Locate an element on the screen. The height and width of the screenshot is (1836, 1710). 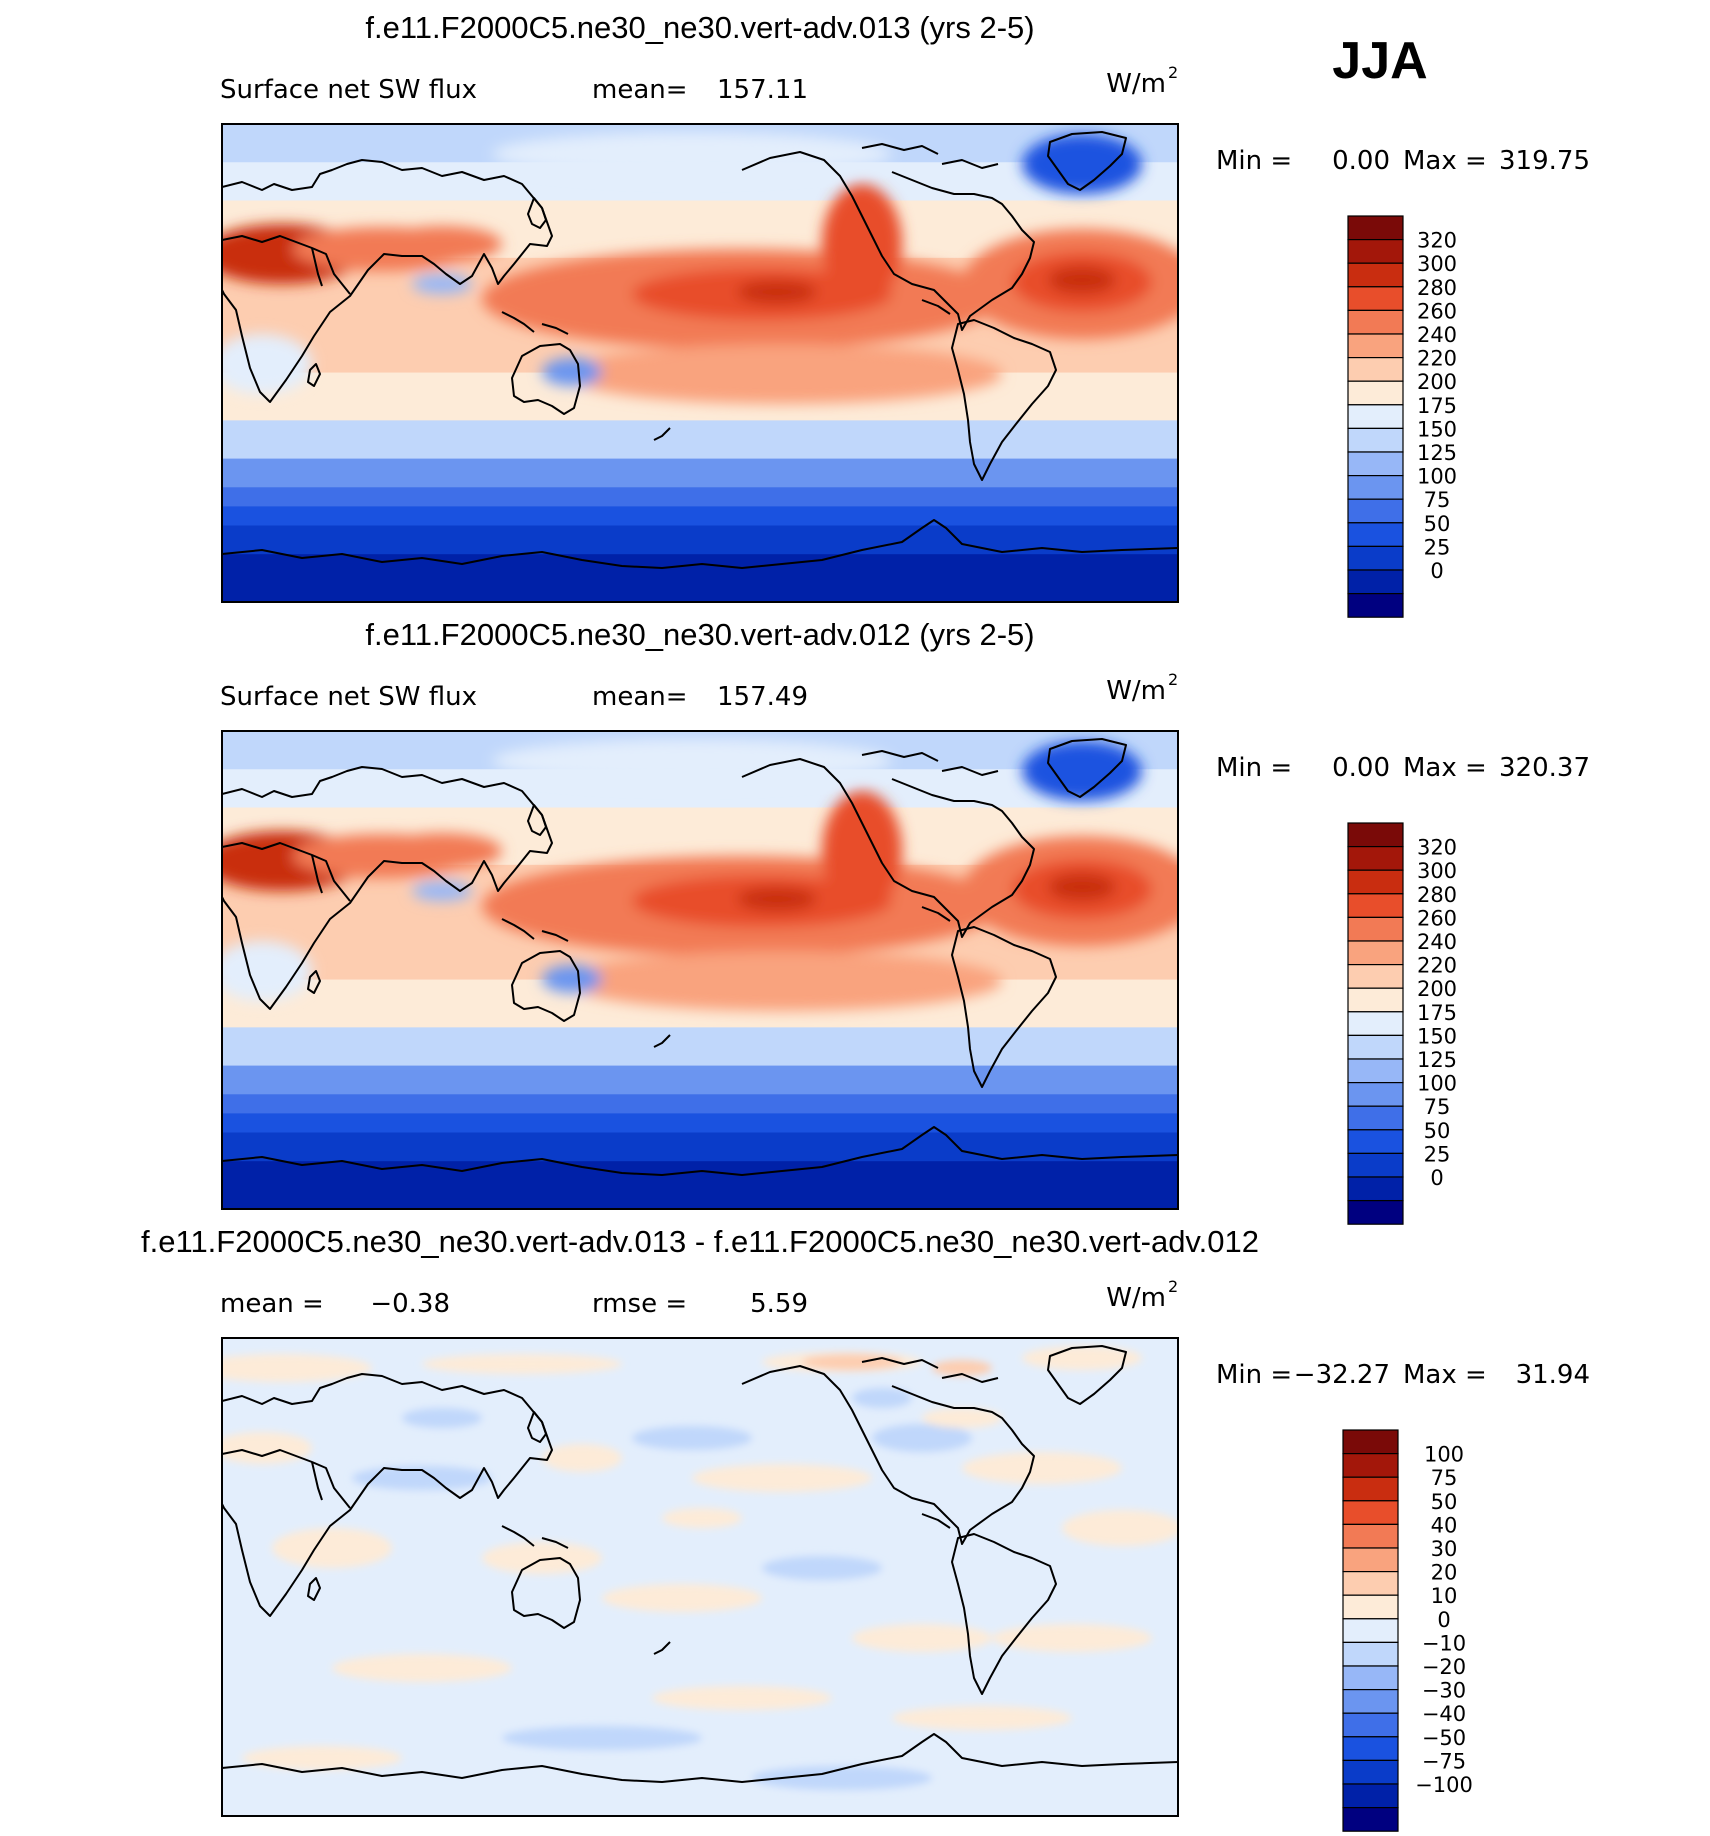
colorbar-tick-label: 40 is located at coordinates (1444, 1525).